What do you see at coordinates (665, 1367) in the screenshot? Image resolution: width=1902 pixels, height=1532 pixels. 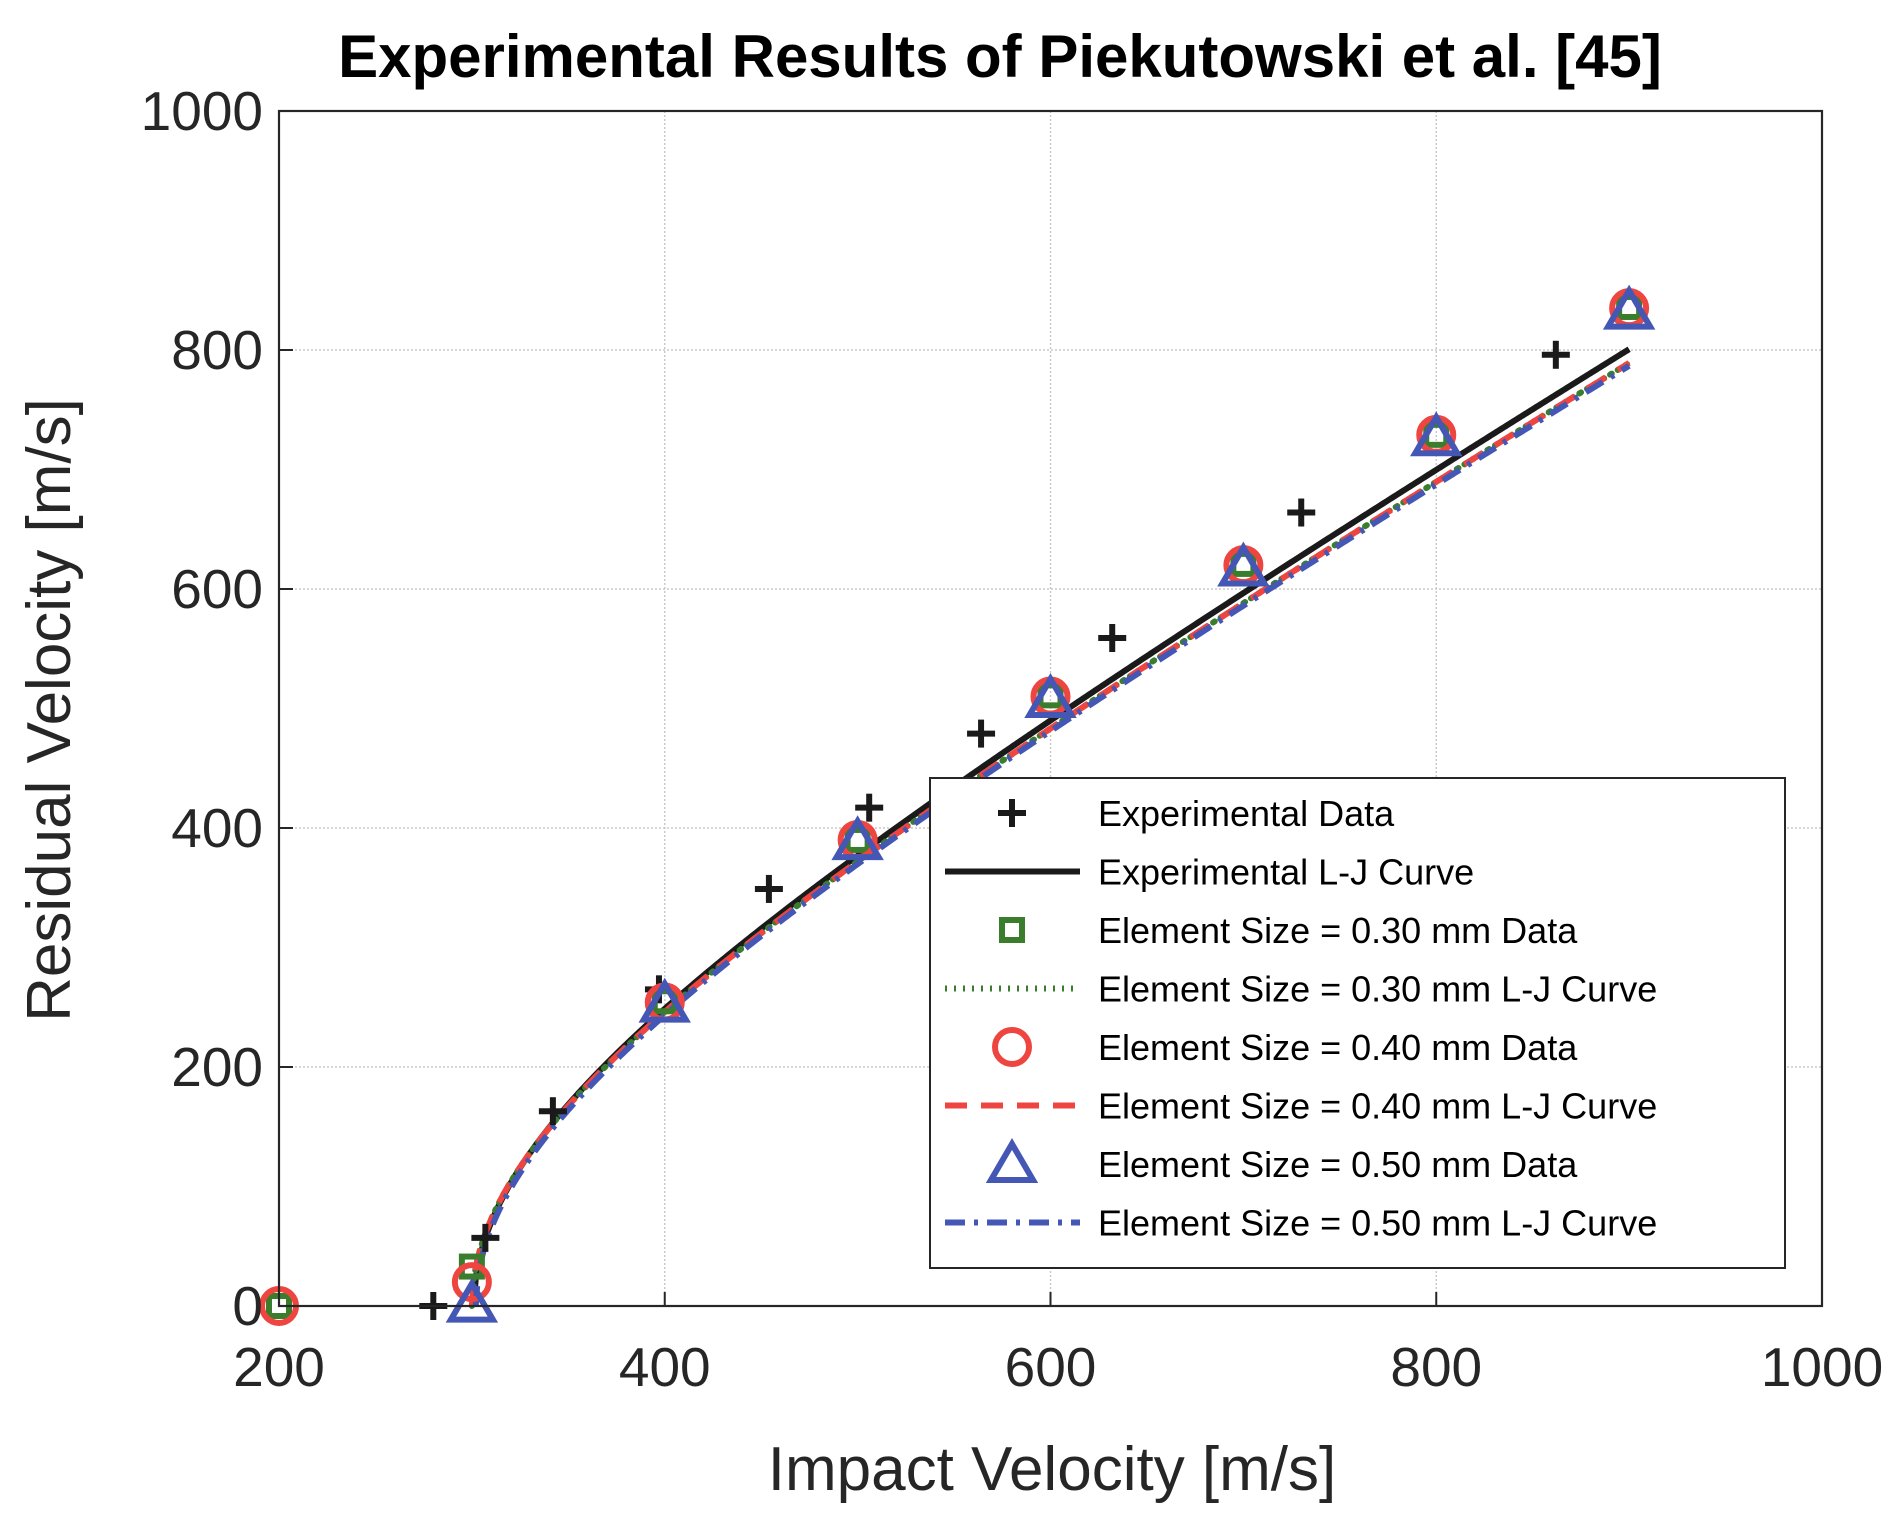 I see `x-tick-label: 400` at bounding box center [665, 1367].